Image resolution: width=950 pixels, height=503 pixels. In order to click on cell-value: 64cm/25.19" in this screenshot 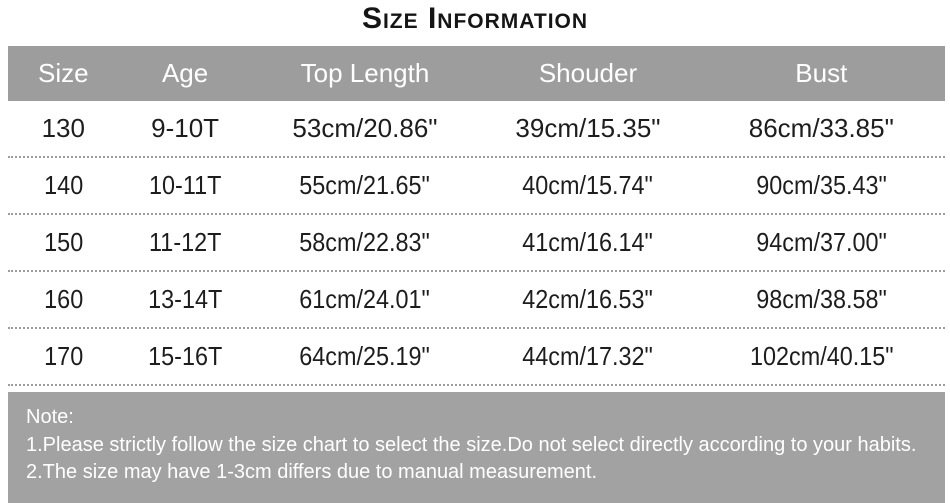, I will do `click(365, 356)`.